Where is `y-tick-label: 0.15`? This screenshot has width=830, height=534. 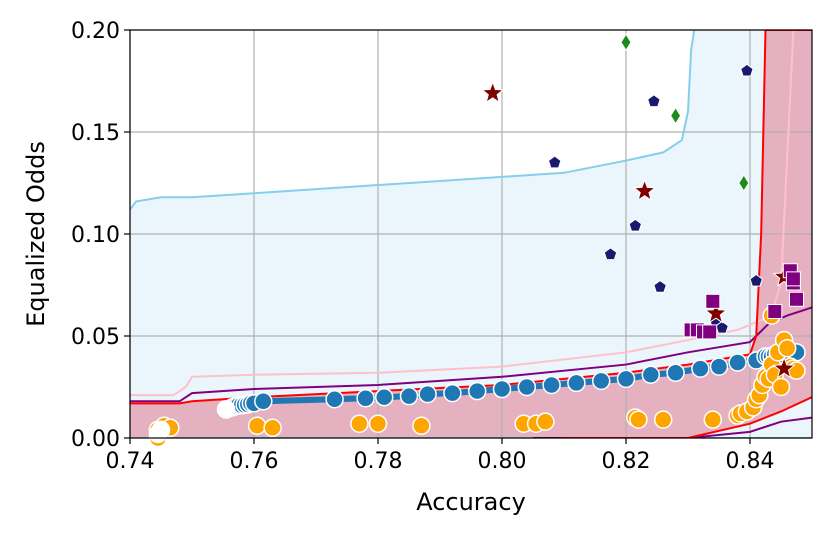
y-tick-label: 0.15 is located at coordinates (95, 133).